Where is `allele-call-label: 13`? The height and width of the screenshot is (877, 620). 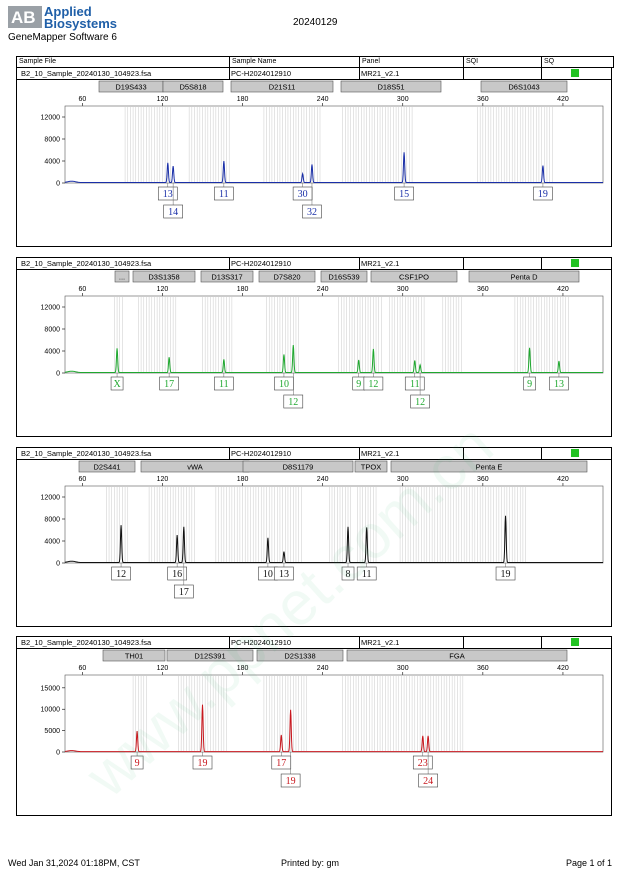 allele-call-label: 13 is located at coordinates (559, 384).